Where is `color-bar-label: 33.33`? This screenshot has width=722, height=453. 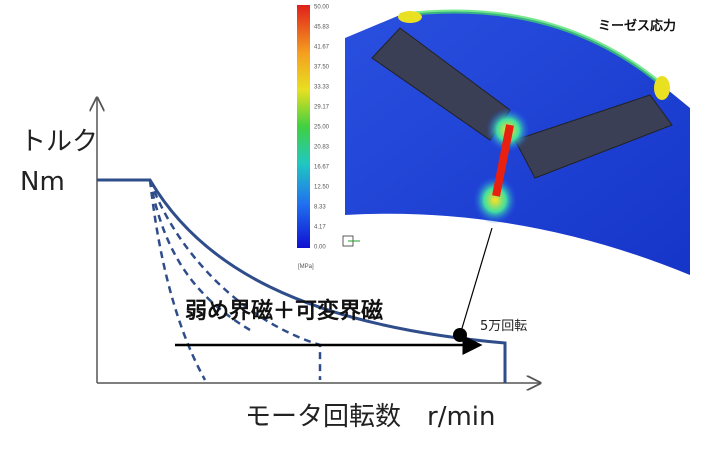 color-bar-label: 33.33 is located at coordinates (322, 88).